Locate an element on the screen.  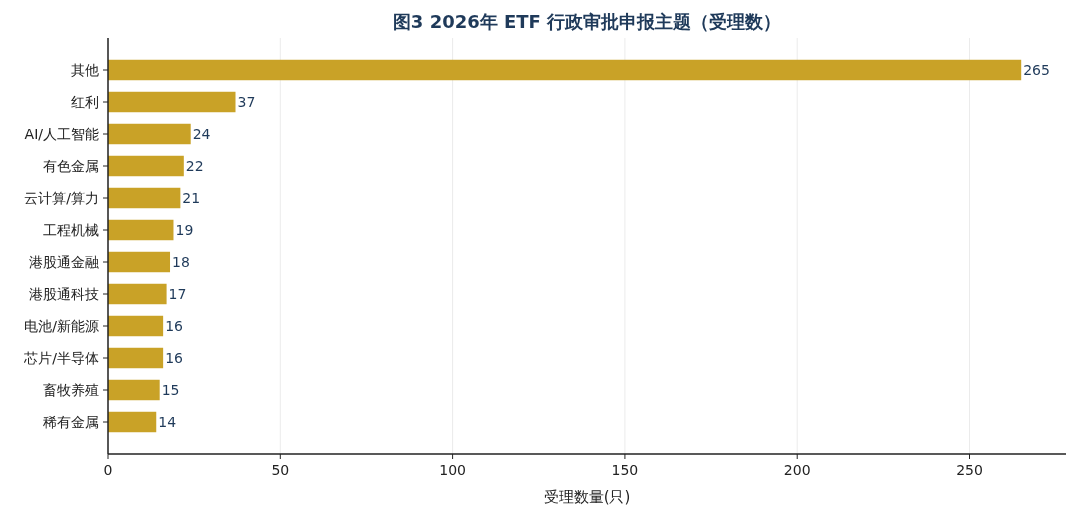
y-tick-label: 云计算/算力 is located at coordinates (61, 198).